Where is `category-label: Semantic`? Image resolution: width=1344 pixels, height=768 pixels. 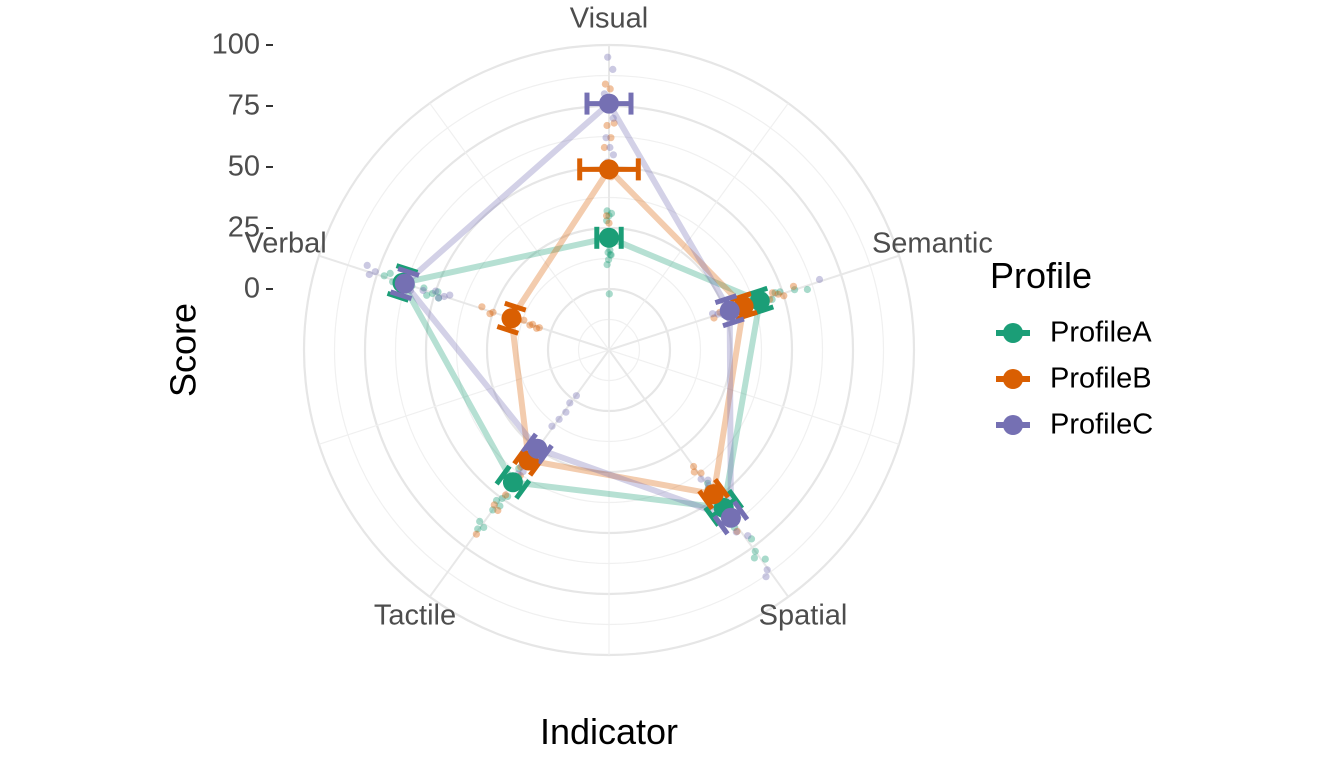
category-label: Semantic is located at coordinates (932, 244).